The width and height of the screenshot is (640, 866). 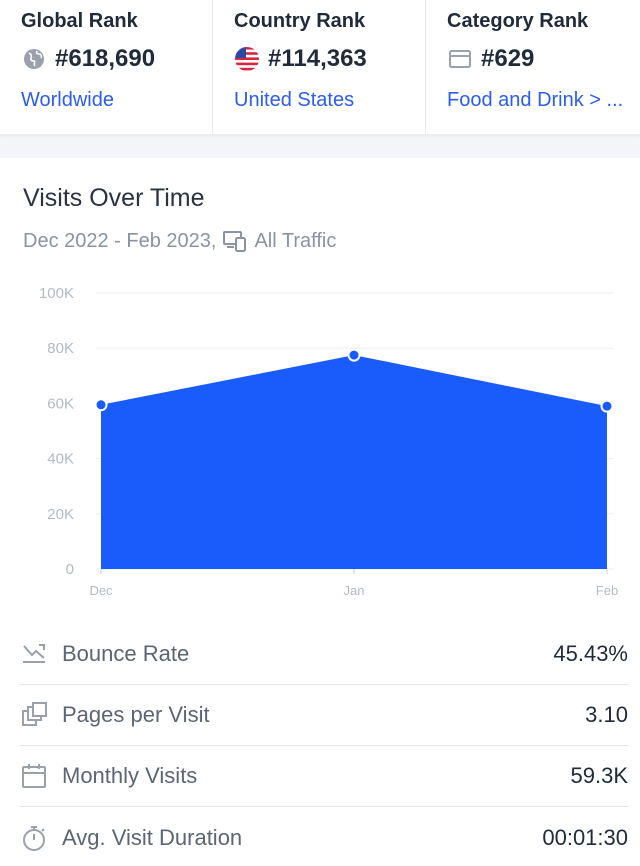 What do you see at coordinates (126, 653) in the screenshot?
I see `metric-label: Bounce Rate` at bounding box center [126, 653].